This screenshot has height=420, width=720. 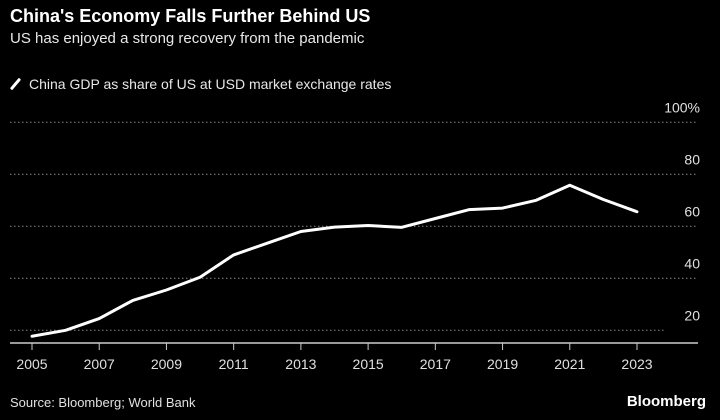 I want to click on x-tick-label: 2013, so click(x=300, y=364).